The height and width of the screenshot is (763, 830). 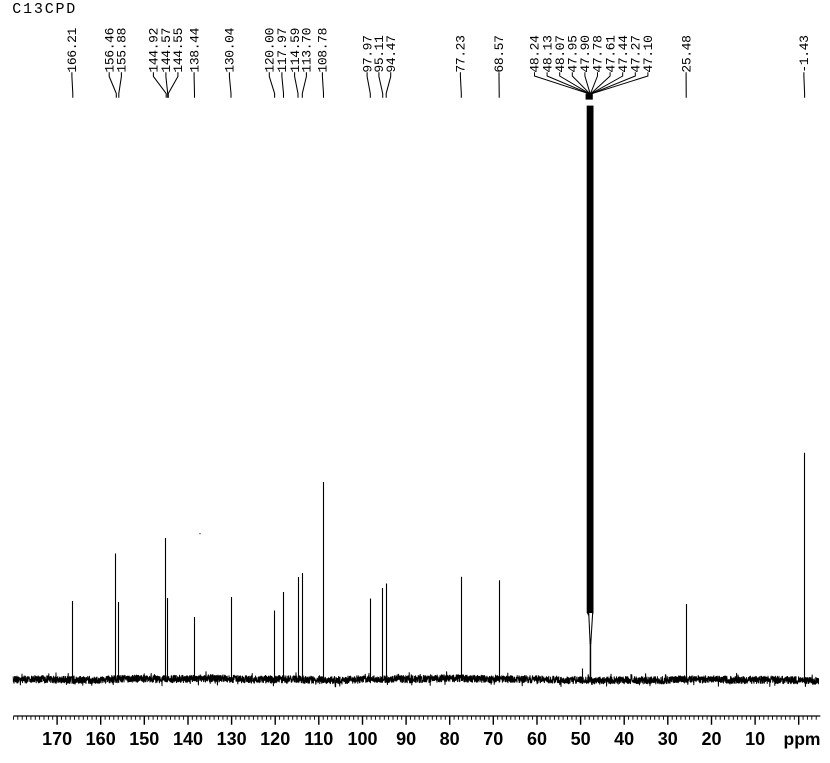 What do you see at coordinates (57, 739) in the screenshot?
I see `svg-text: 170` at bounding box center [57, 739].